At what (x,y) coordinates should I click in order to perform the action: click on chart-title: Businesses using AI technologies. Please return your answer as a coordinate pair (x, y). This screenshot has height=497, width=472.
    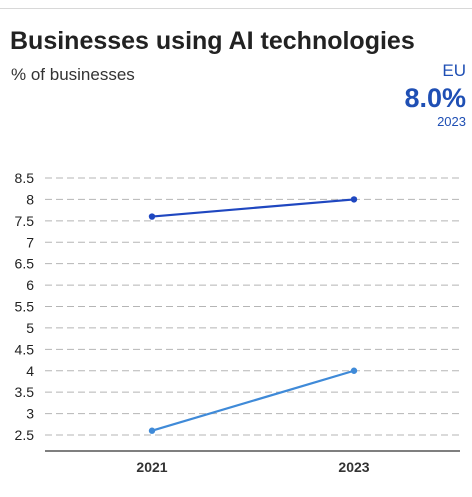
    Looking at the image, I should click on (212, 41).